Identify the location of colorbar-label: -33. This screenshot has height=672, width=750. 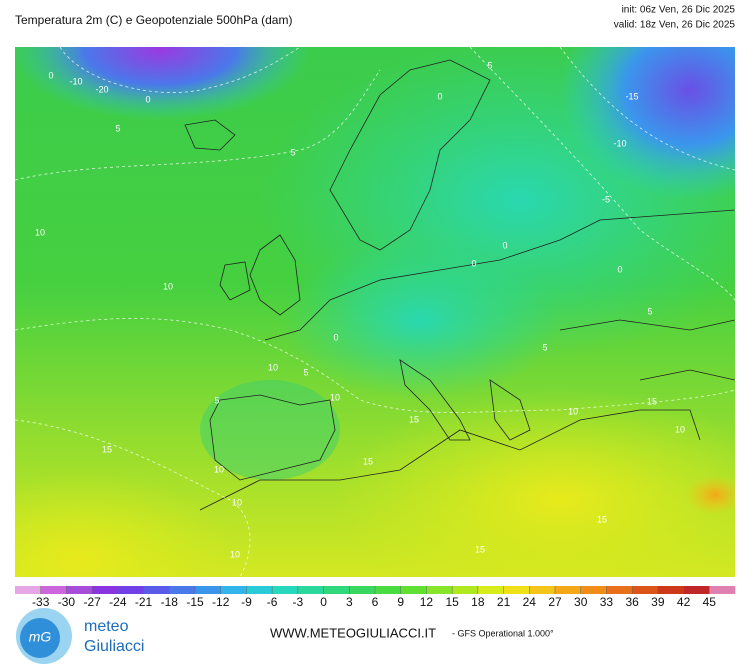
(41, 602).